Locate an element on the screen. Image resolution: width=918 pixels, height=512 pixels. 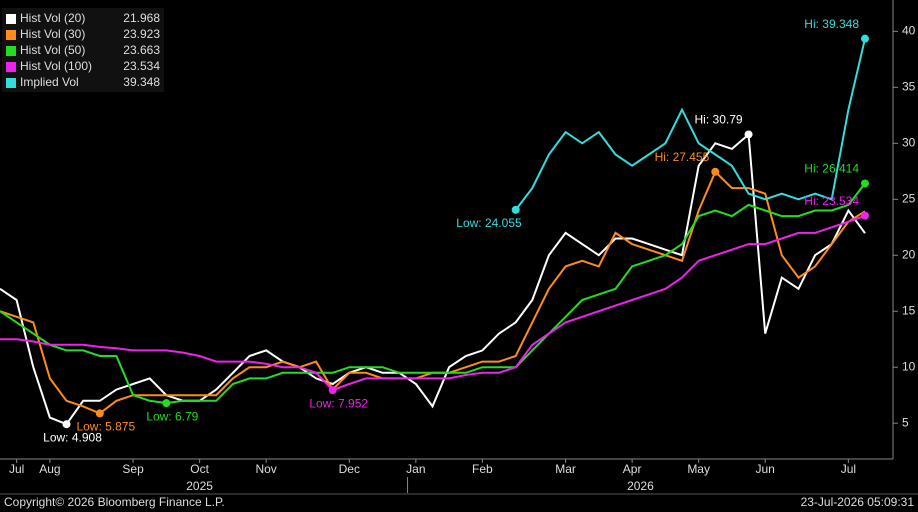
x-tick-label: Sep is located at coordinates (133, 469).